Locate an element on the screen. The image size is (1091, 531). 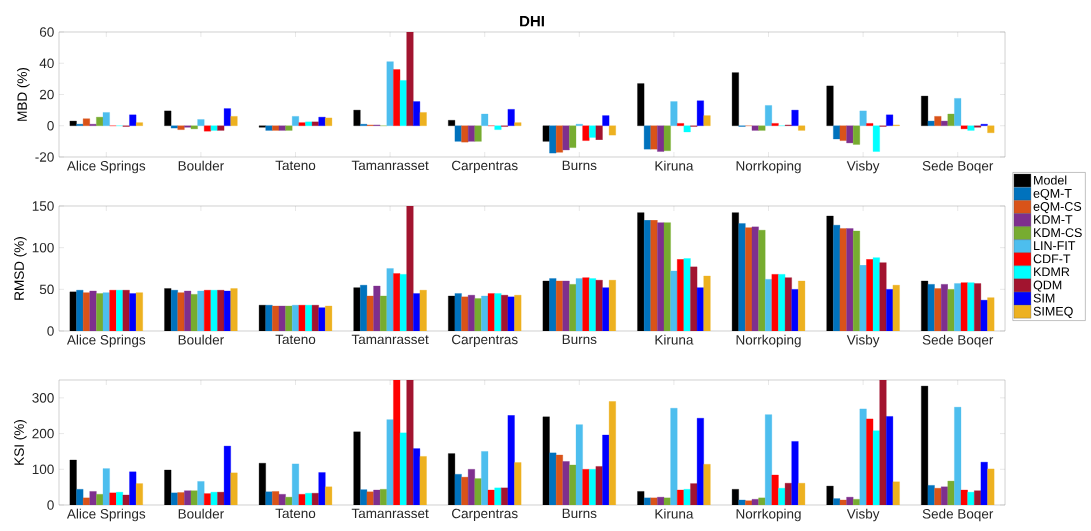
legend-label: LIN-FIT is located at coordinates (1055, 245).